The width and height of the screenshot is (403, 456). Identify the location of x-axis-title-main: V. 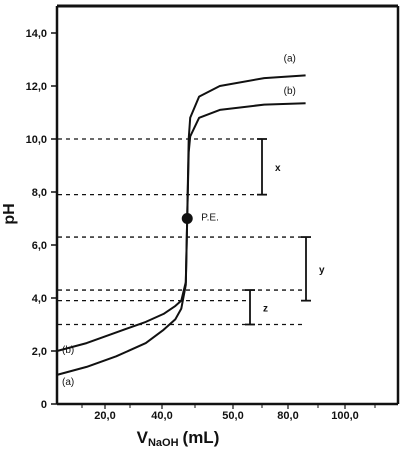
(143, 437).